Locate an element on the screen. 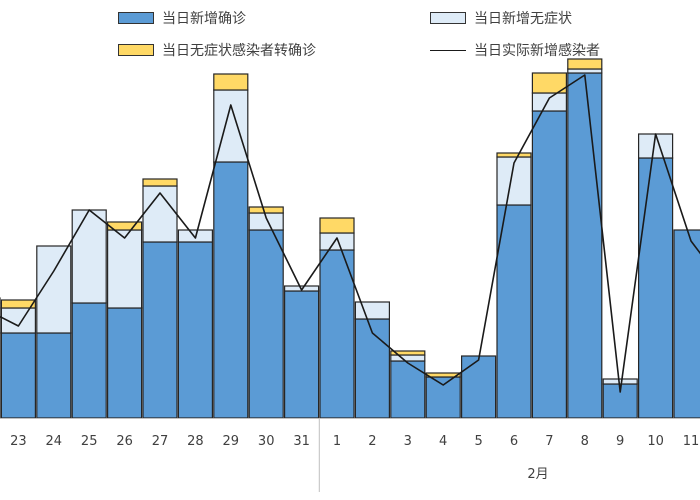  x-tick-label-30: 30 is located at coordinates (266, 441).